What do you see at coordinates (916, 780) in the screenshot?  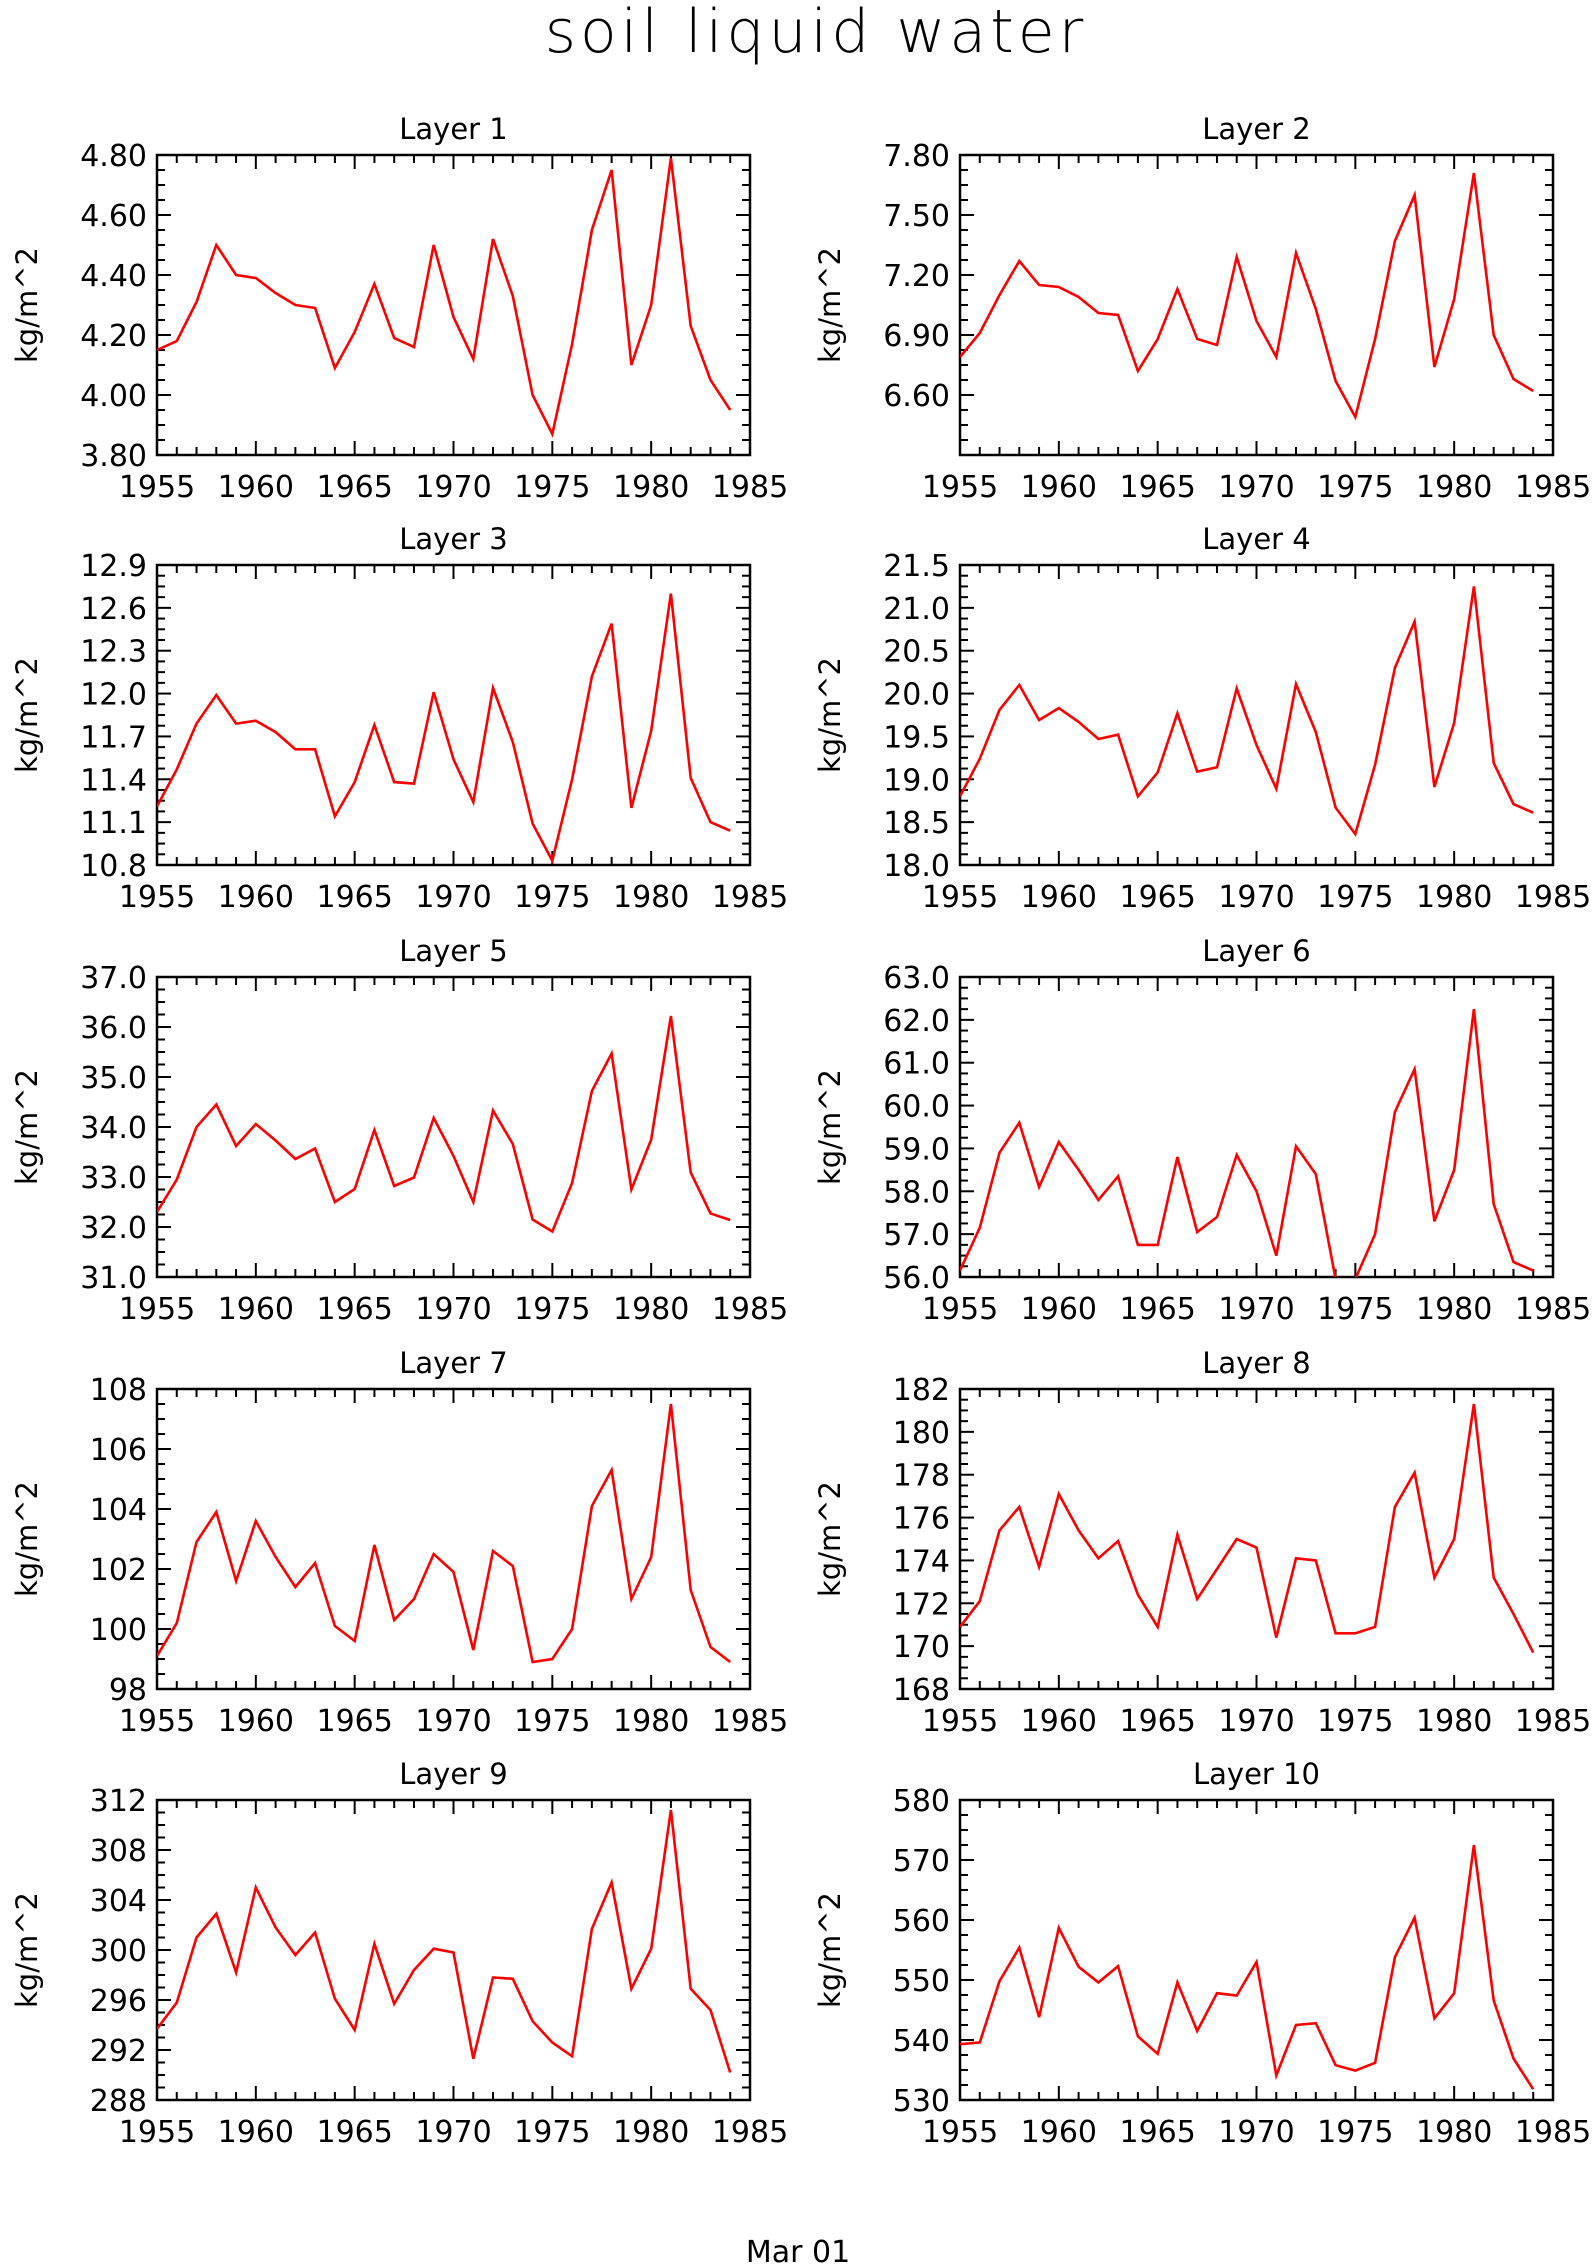 I see `y-tick-label: 19.0` at bounding box center [916, 780].